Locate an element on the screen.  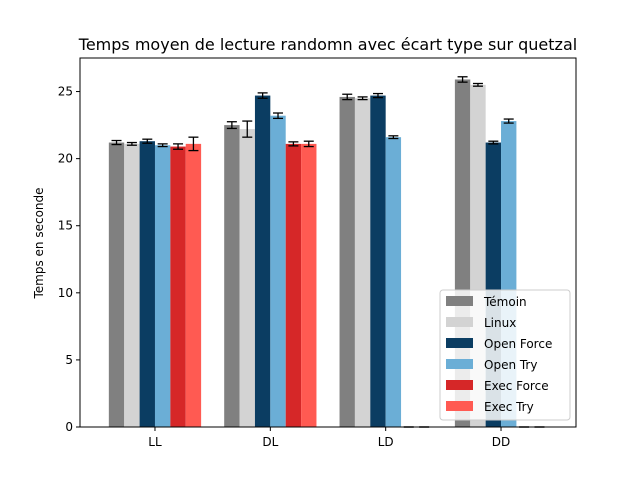
y-axis-label: Temps en seconde is located at coordinates (39, 243).